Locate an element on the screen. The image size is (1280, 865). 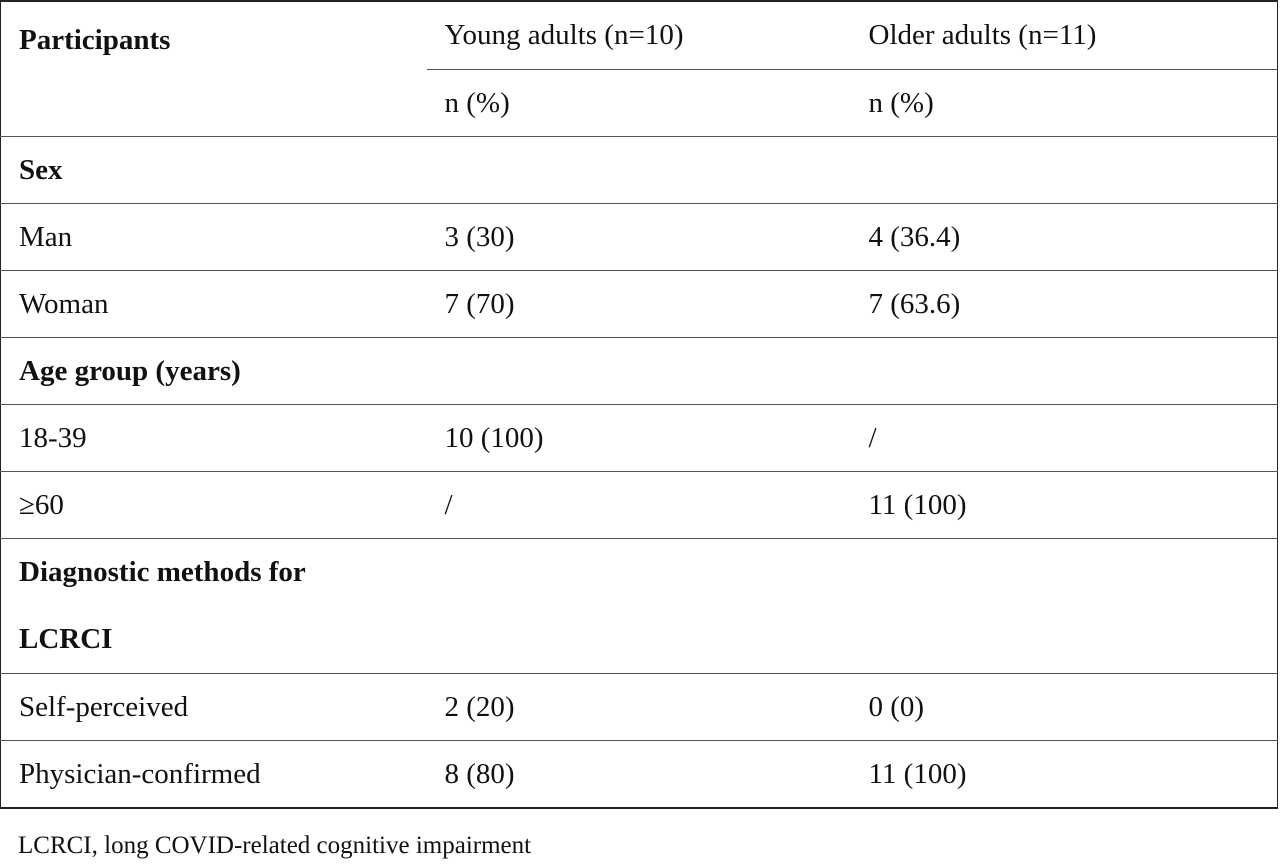
young-value: 10 (100) is located at coordinates (638, 438).